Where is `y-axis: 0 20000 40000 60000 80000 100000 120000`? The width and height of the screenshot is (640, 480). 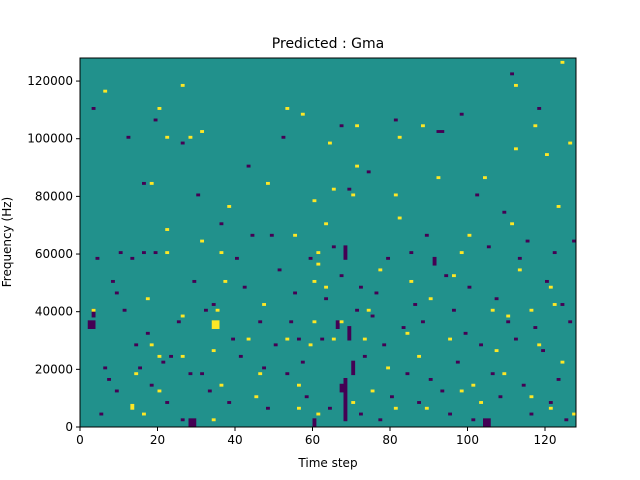 y-axis: 0 20000 40000 60000 80000 100000 120000 is located at coordinates (53, 254).